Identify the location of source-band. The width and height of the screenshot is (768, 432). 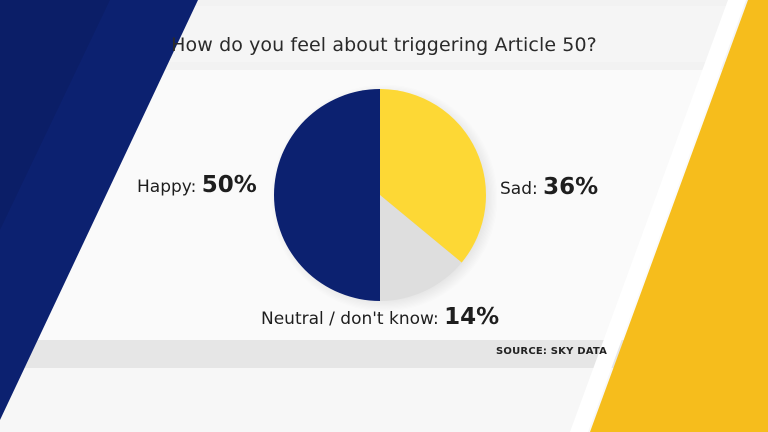
(384, 354).